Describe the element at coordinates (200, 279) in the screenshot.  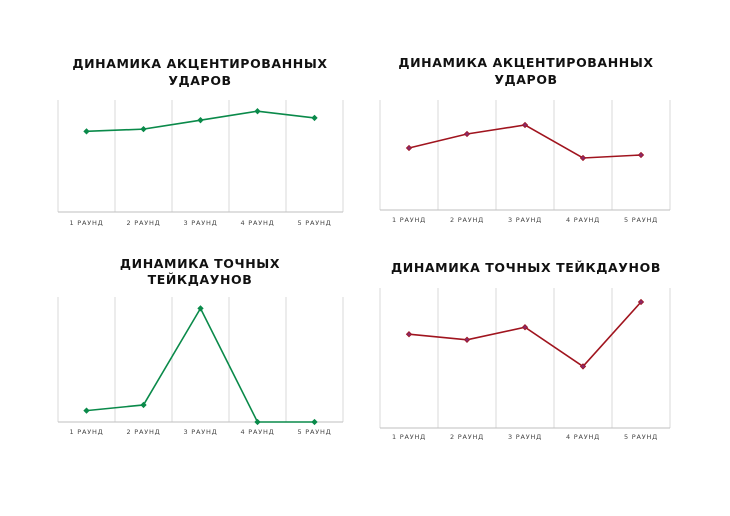
I see `chart-title-line-2: ТЕЙКДАУНОВ` at that location.